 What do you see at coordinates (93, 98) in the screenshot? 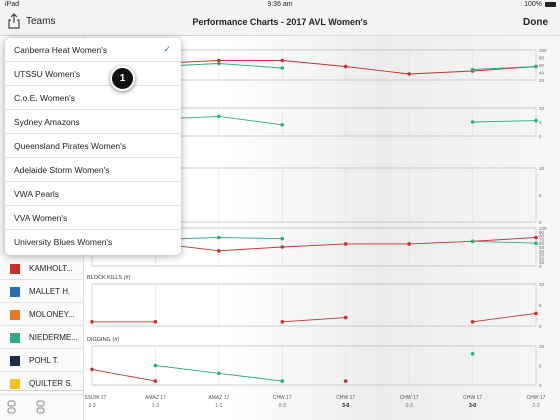
I see `team-option: C.o.E. Women's` at bounding box center [93, 98].